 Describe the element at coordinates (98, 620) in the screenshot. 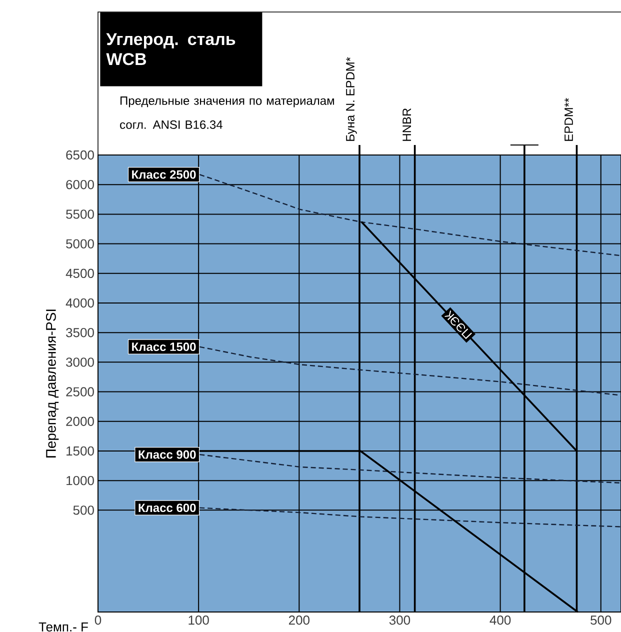

I see `x-tick-label: 0` at that location.